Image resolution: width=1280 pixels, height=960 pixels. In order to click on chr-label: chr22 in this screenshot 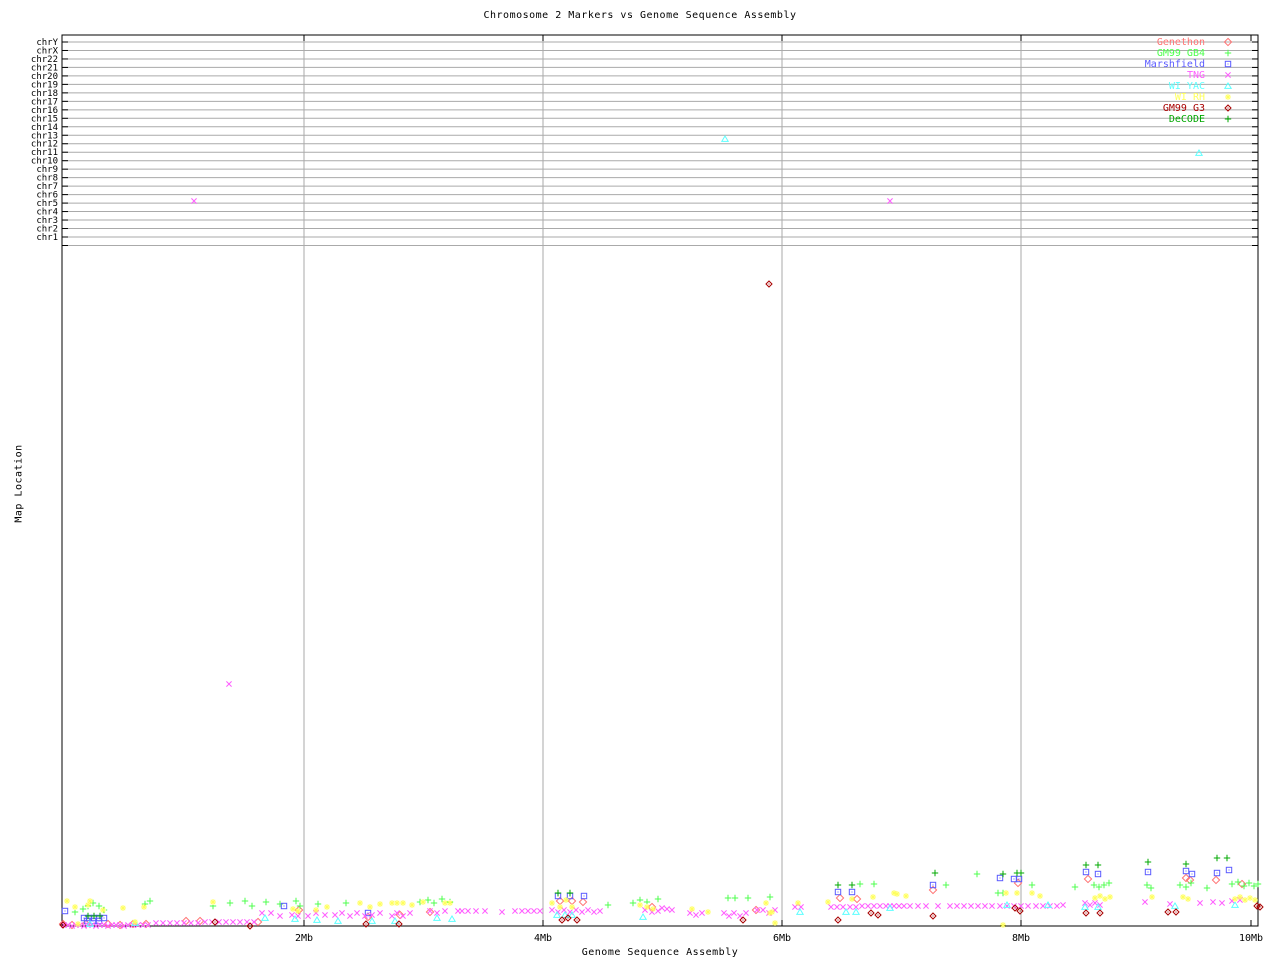, I will do `click(44, 60)`.